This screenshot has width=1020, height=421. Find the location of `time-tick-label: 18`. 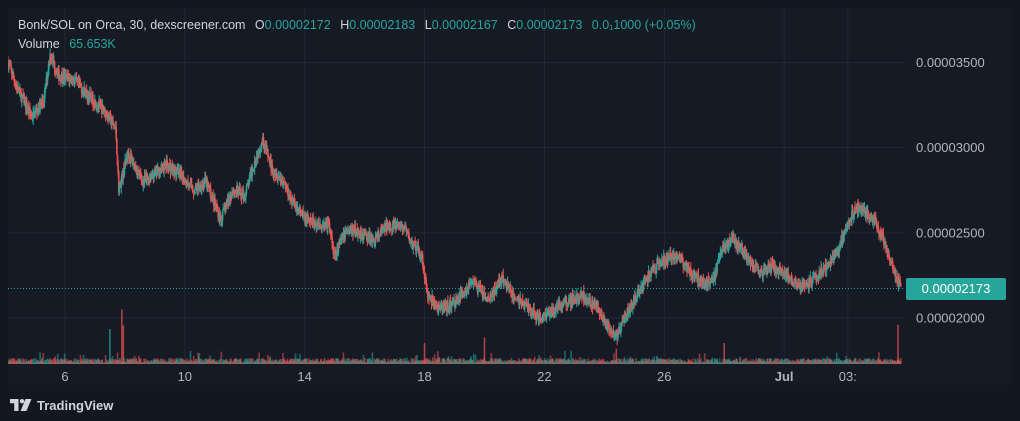

time-tick-label: 18 is located at coordinates (424, 376).